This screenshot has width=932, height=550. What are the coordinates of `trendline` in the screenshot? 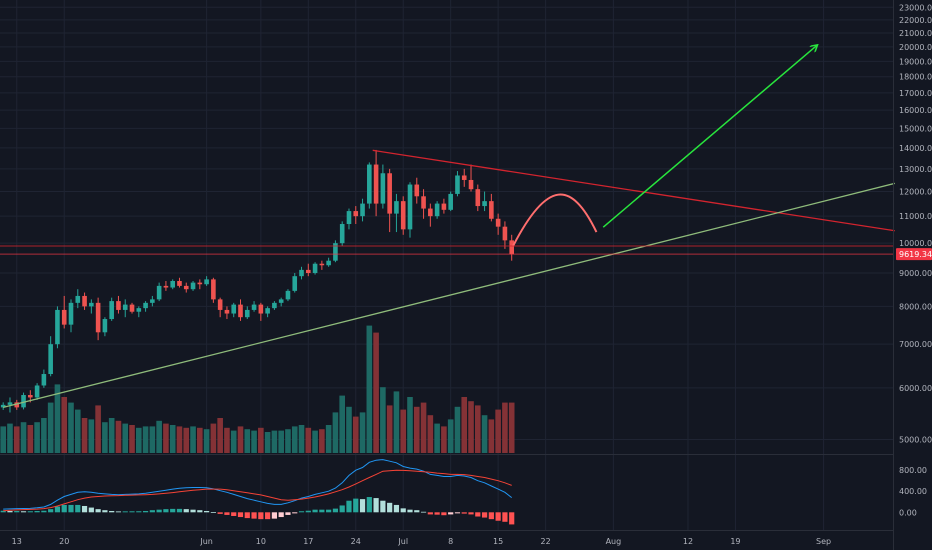 It's located at (633, 190).